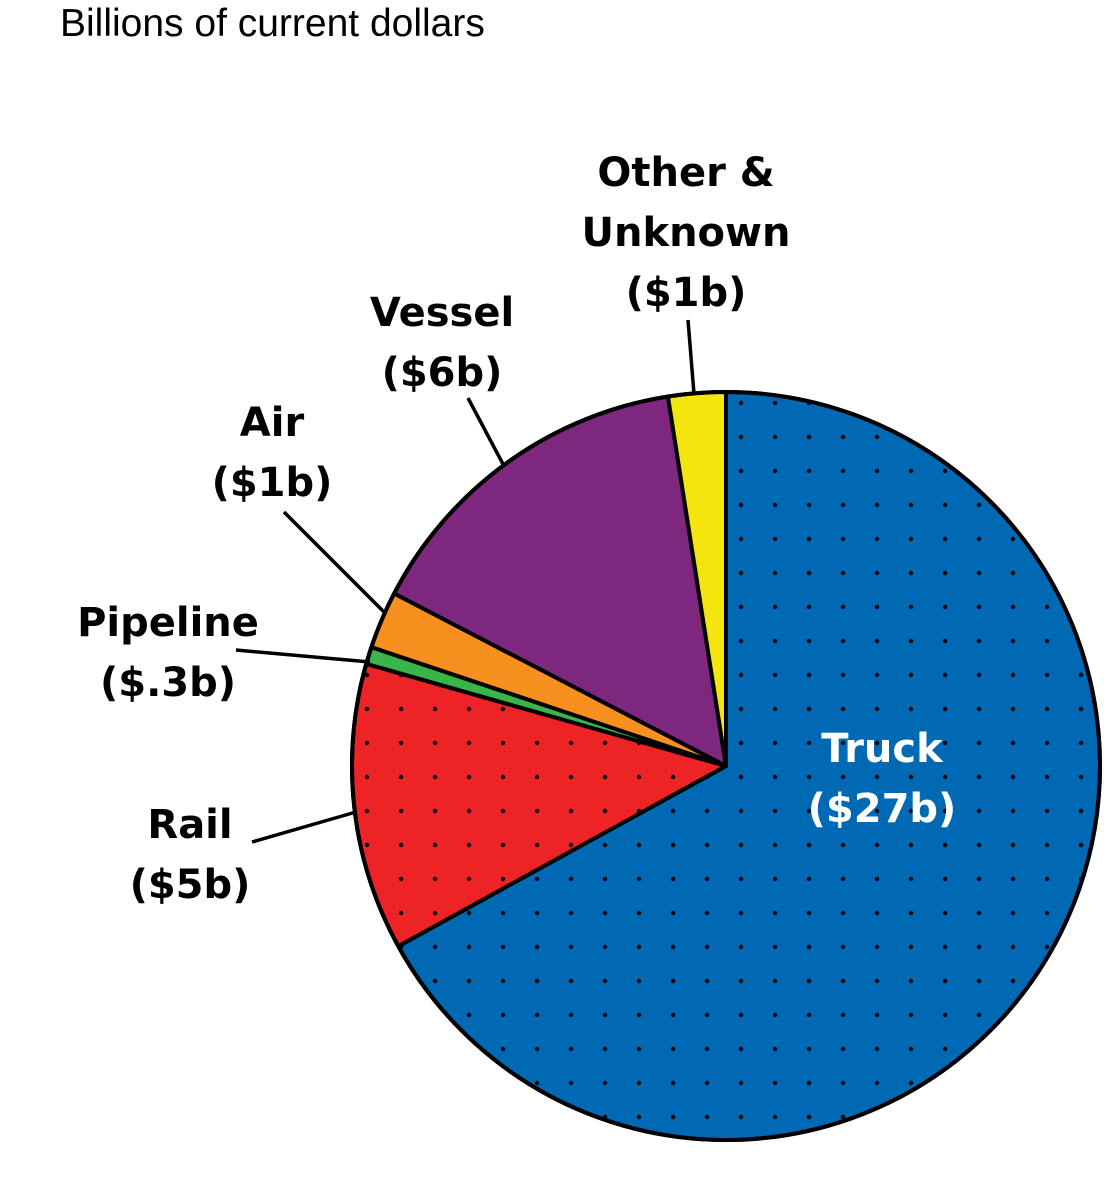 This screenshot has height=1186, width=1104. What do you see at coordinates (686, 293) in the screenshot?
I see `slice-label-other-value-label: ($1b)` at bounding box center [686, 293].